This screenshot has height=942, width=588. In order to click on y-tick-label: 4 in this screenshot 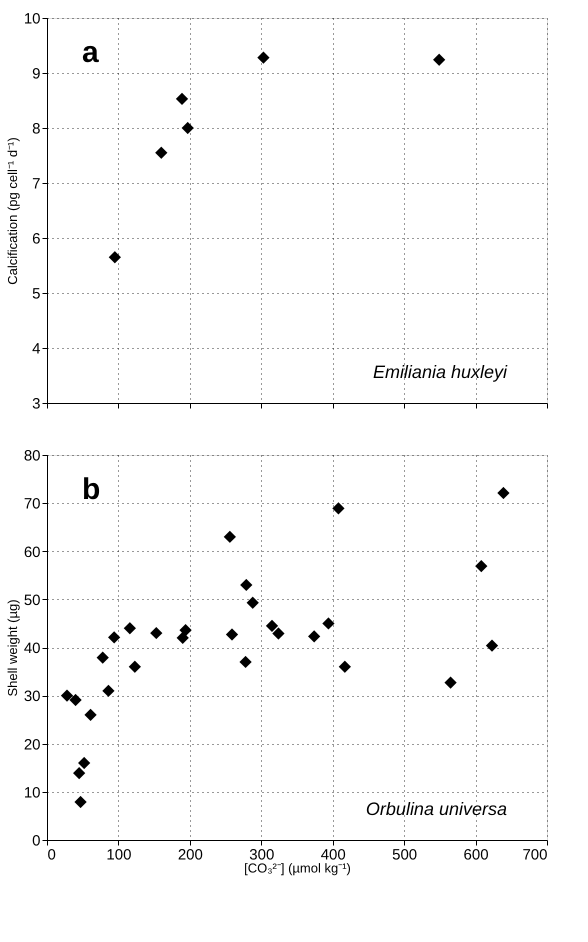, I will do `click(36, 349)`.